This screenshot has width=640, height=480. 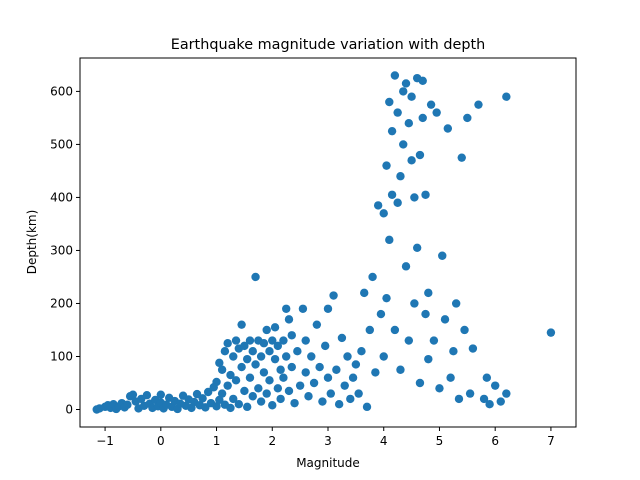 What do you see at coordinates (161, 441) in the screenshot?
I see `x-tick-label: 0` at bounding box center [161, 441].